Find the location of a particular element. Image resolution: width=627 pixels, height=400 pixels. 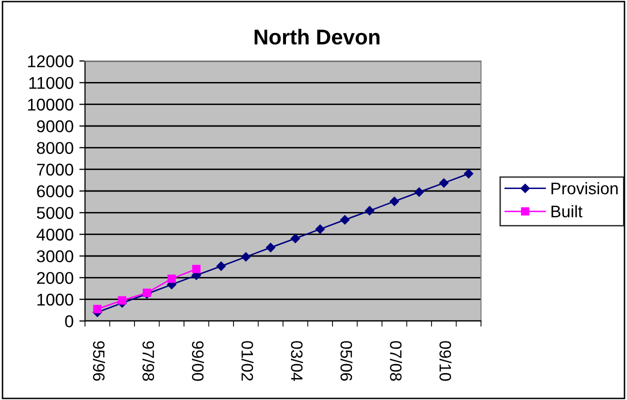

x-tick-label: 99/00 is located at coordinates (198, 361).